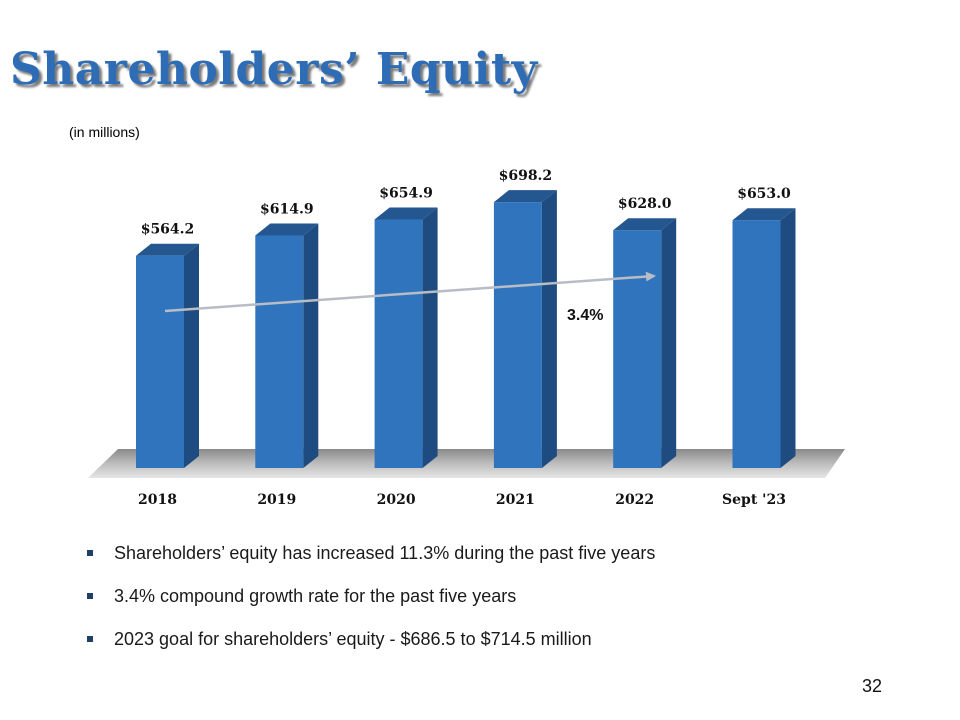 Image resolution: width=960 pixels, height=720 pixels. I want to click on category-label: 2018, so click(157, 500).